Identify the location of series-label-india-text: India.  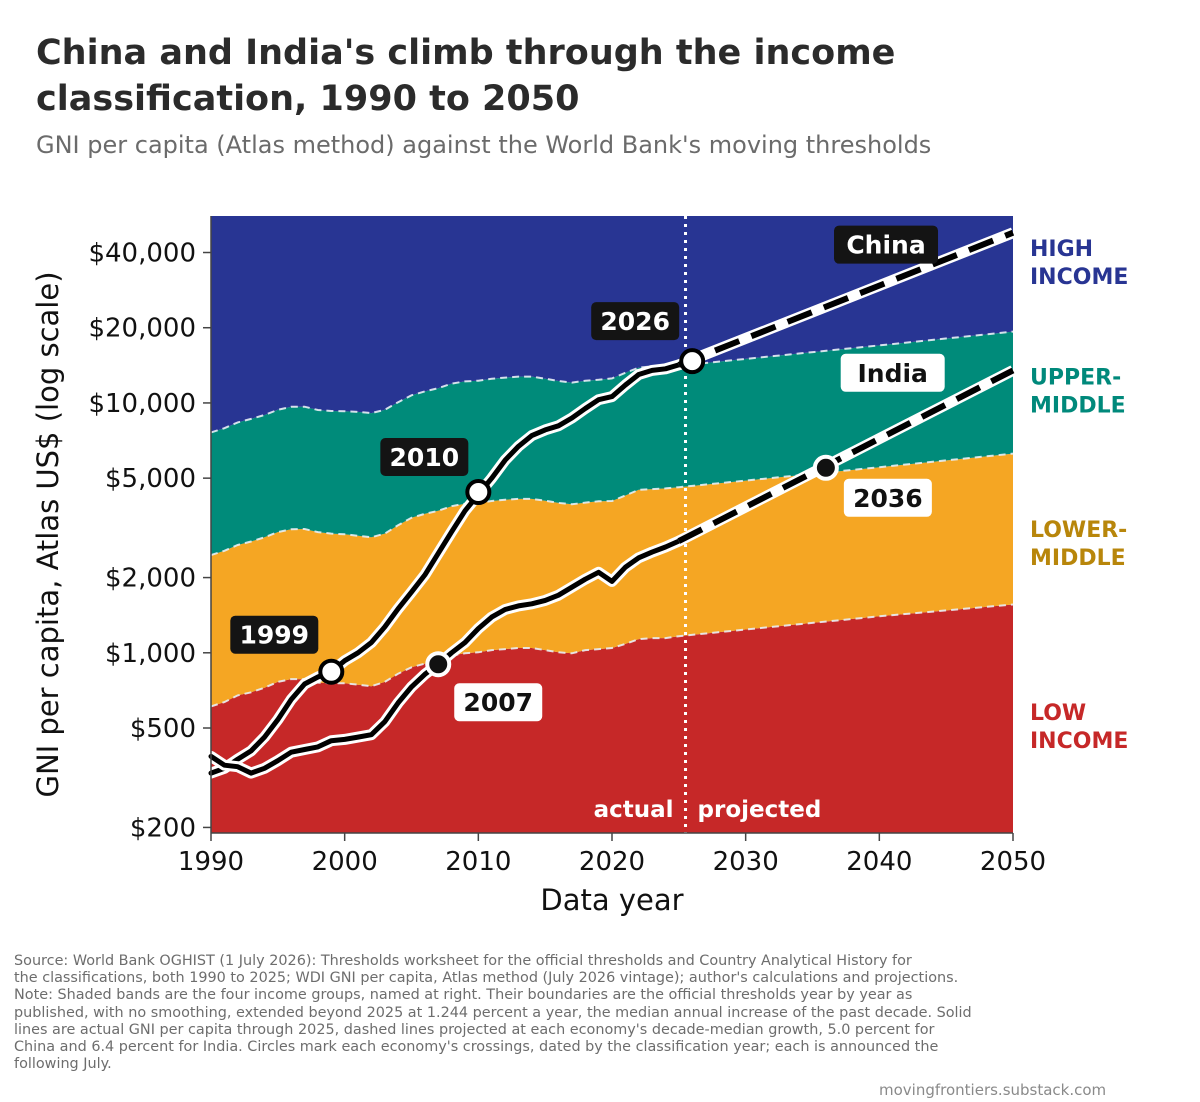
(892, 373).